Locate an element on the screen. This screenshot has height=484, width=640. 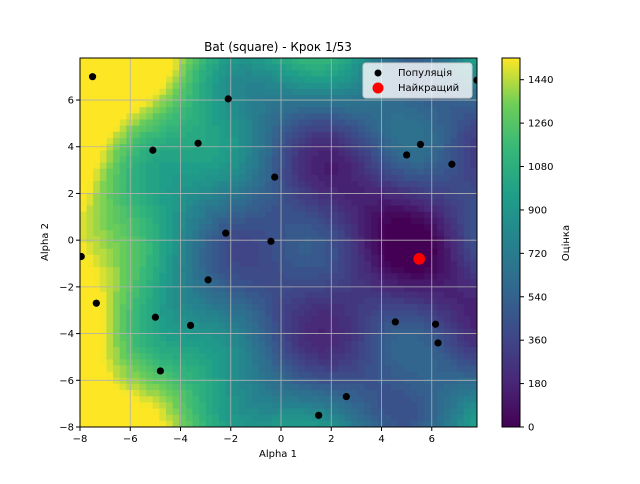
legend-marker-best is located at coordinates (378, 88).